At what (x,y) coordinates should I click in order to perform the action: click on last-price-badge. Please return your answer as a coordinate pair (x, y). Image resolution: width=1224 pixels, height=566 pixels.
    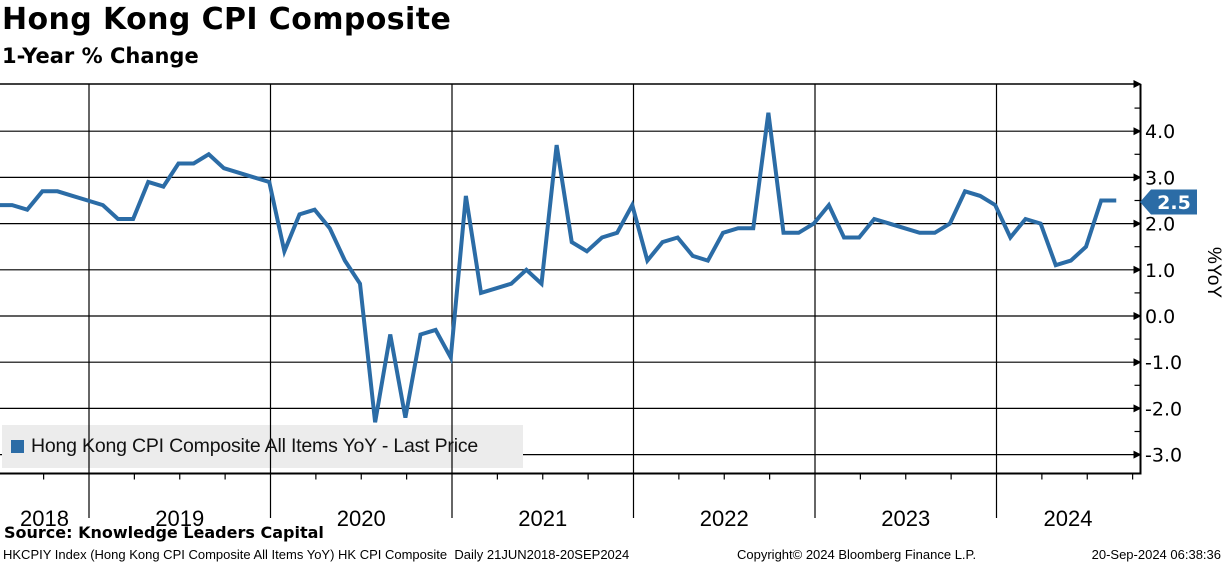
    Looking at the image, I should click on (1168, 202).